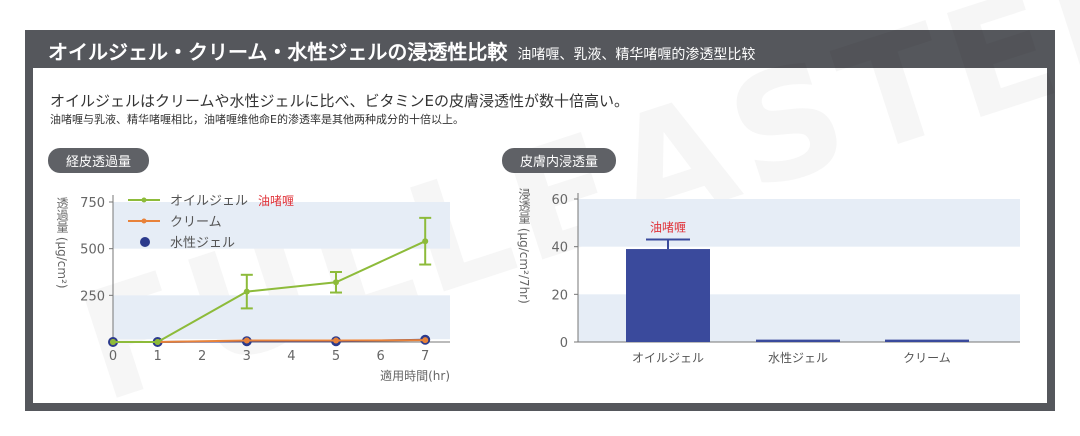 Image resolution: width=1080 pixels, height=436 pixels. I want to click on line-chart-title: 経皮透過量, so click(99, 160).